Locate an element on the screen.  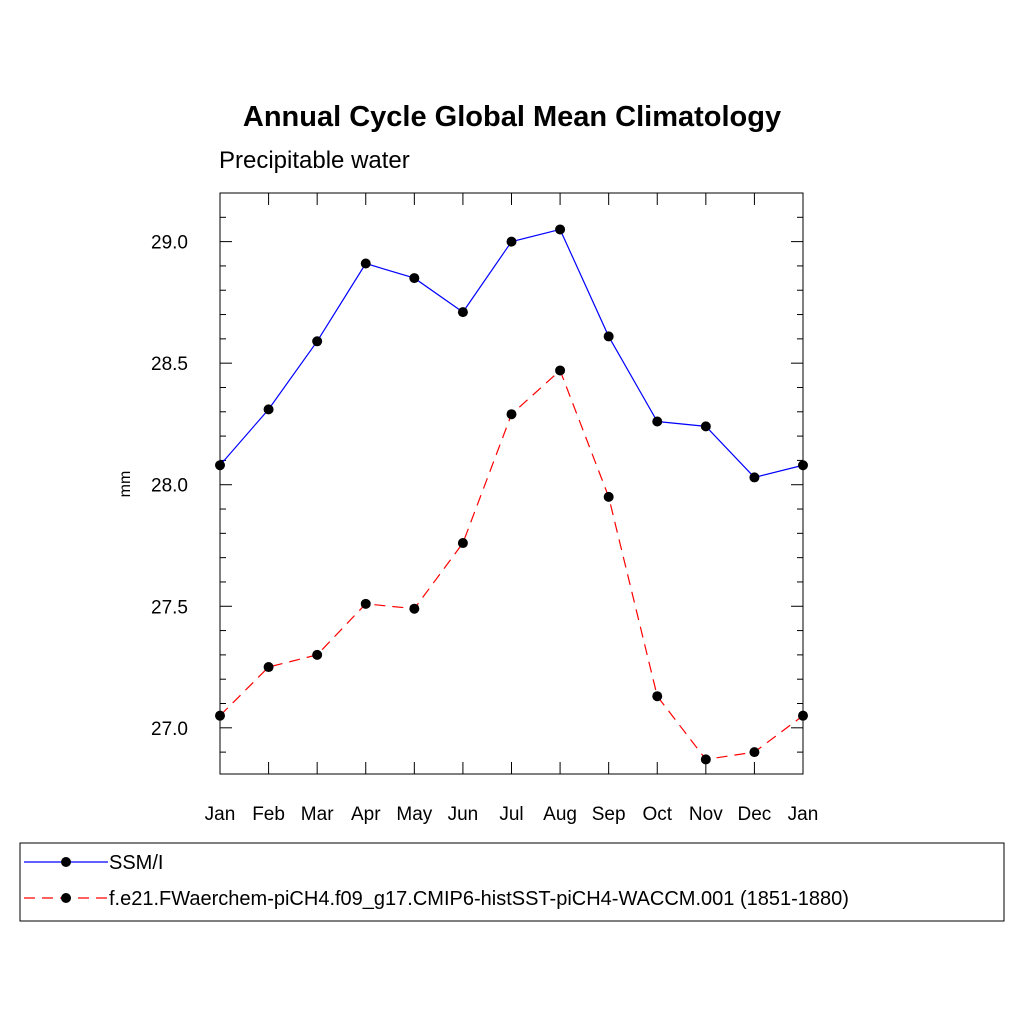
x-tick-label: Dec is located at coordinates (755, 814).